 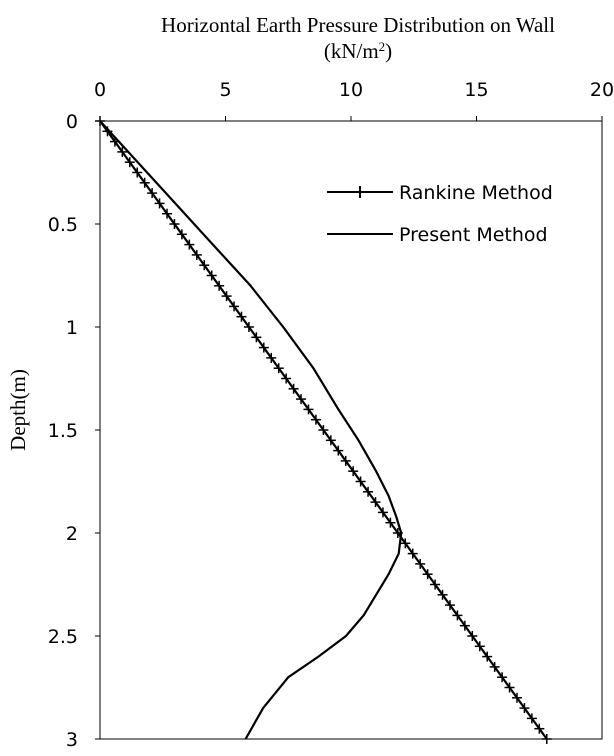 What do you see at coordinates (100, 90) in the screenshot?
I see `x-tick-label: 0` at bounding box center [100, 90].